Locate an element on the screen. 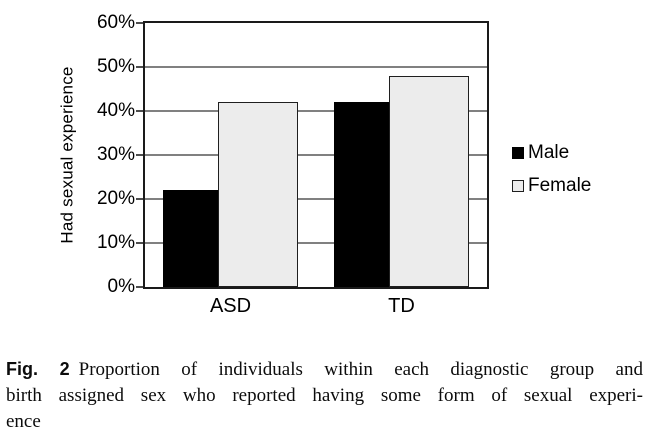  y-tick-label: 50% is located at coordinates (115, 66).